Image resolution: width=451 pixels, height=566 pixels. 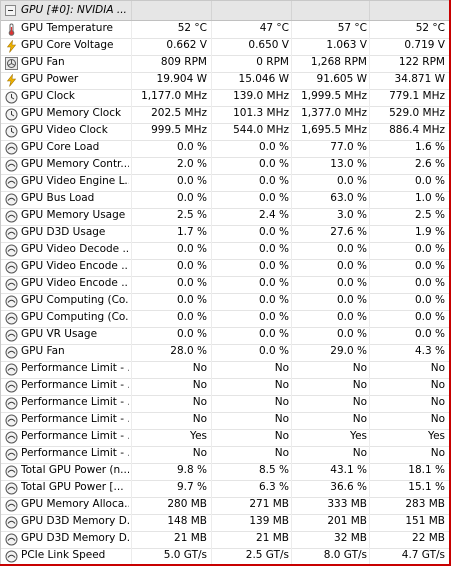 I want to click on sensor-row: GPU Video Decode ... 0.0 % 0.0 % 0.0 % 0.0 %, so click(x=225, y=251).